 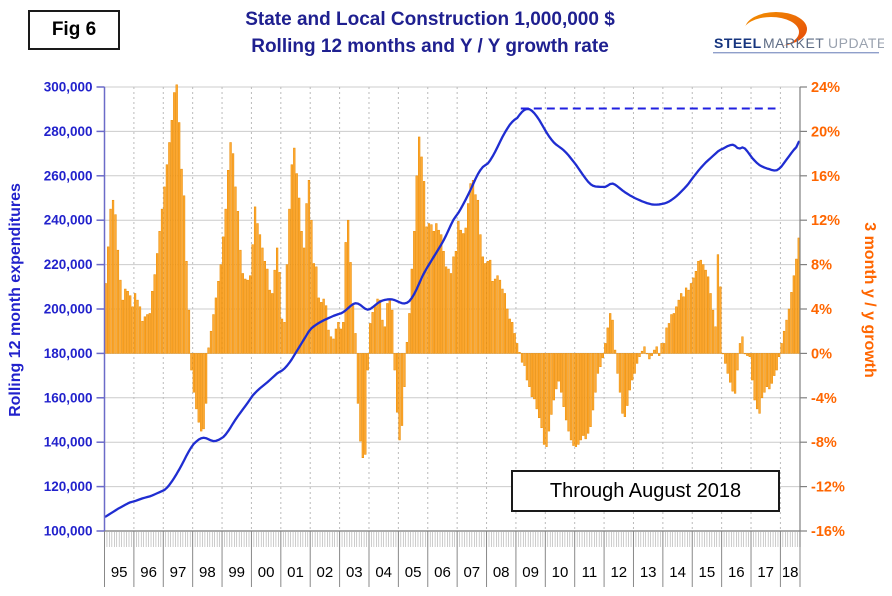 I want to click on svg-text: 95, so click(x=119, y=572).